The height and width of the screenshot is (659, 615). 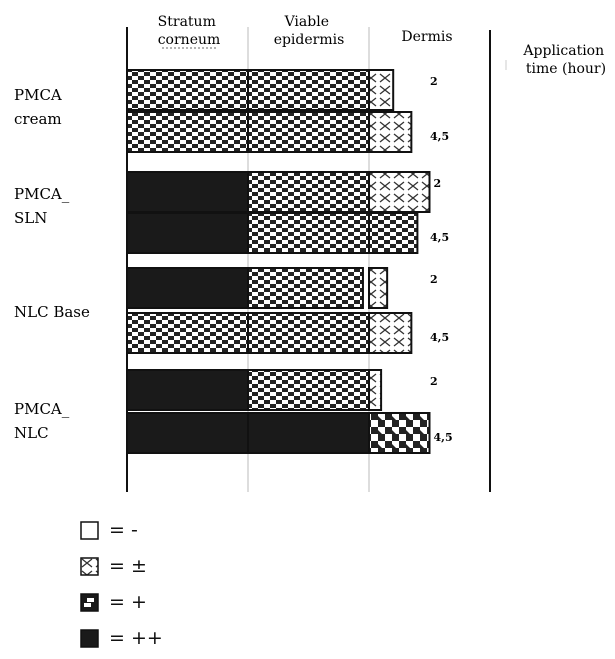 What do you see at coordinates (566, 69) in the screenshot?
I see `header-application-line-2: time (hour)` at bounding box center [566, 69].